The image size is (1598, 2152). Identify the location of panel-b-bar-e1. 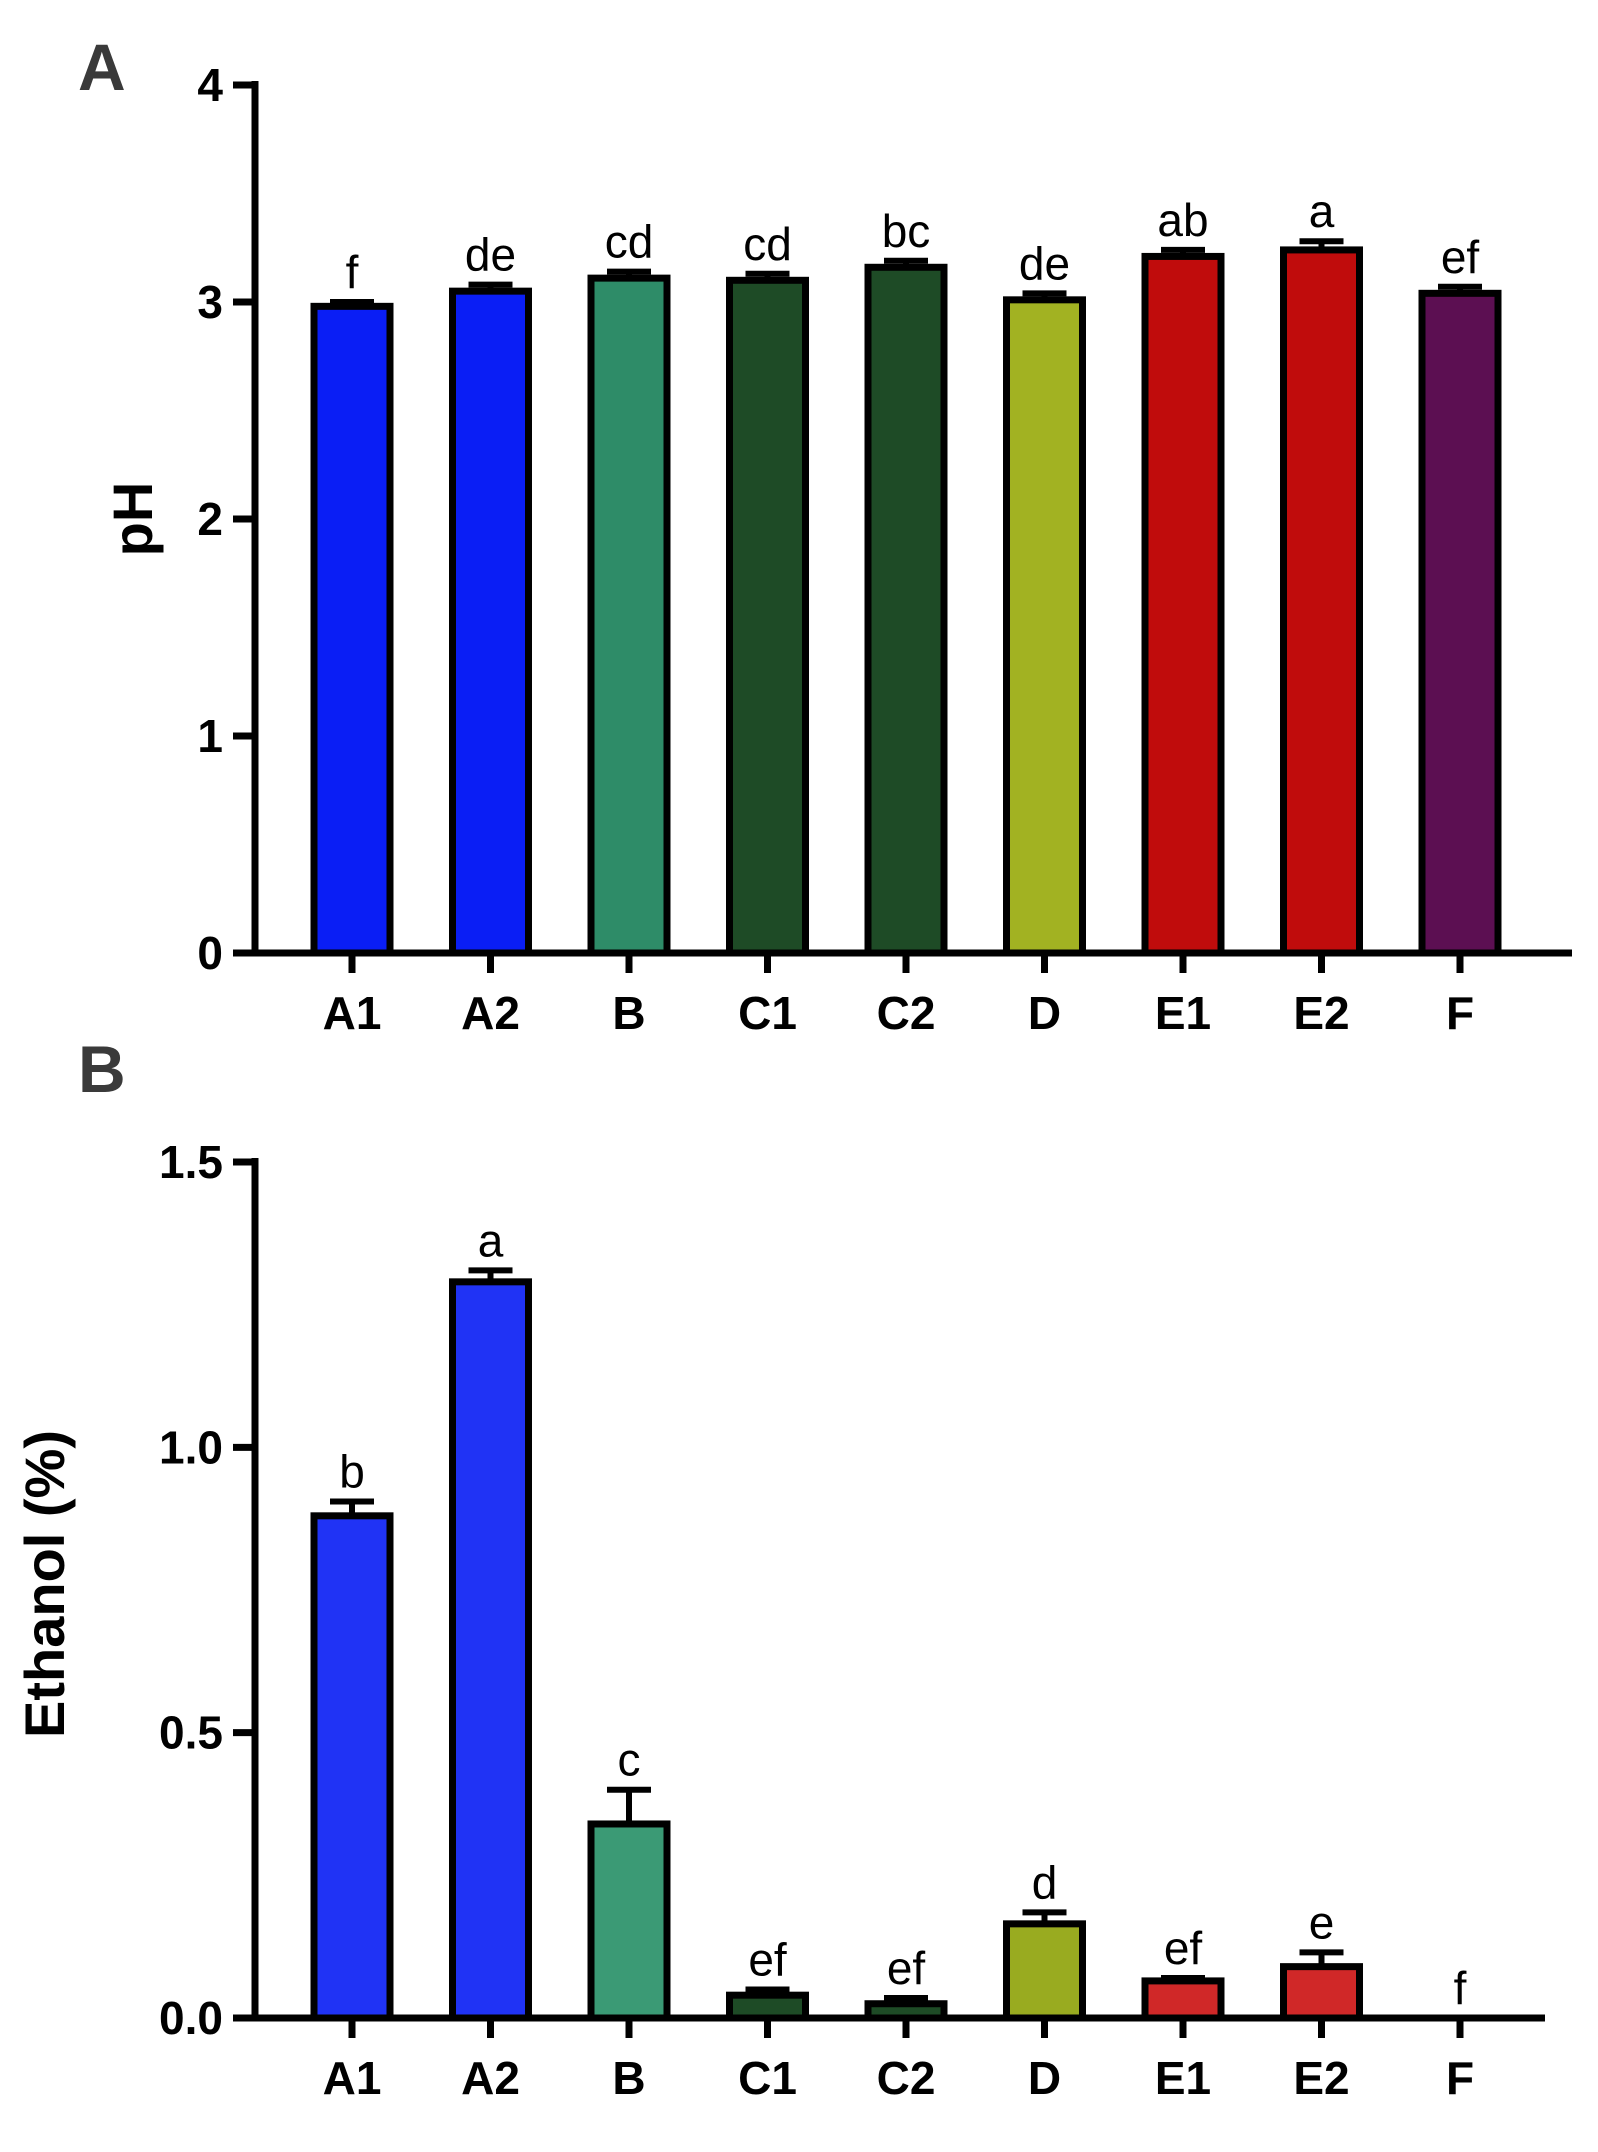
(1183, 1999).